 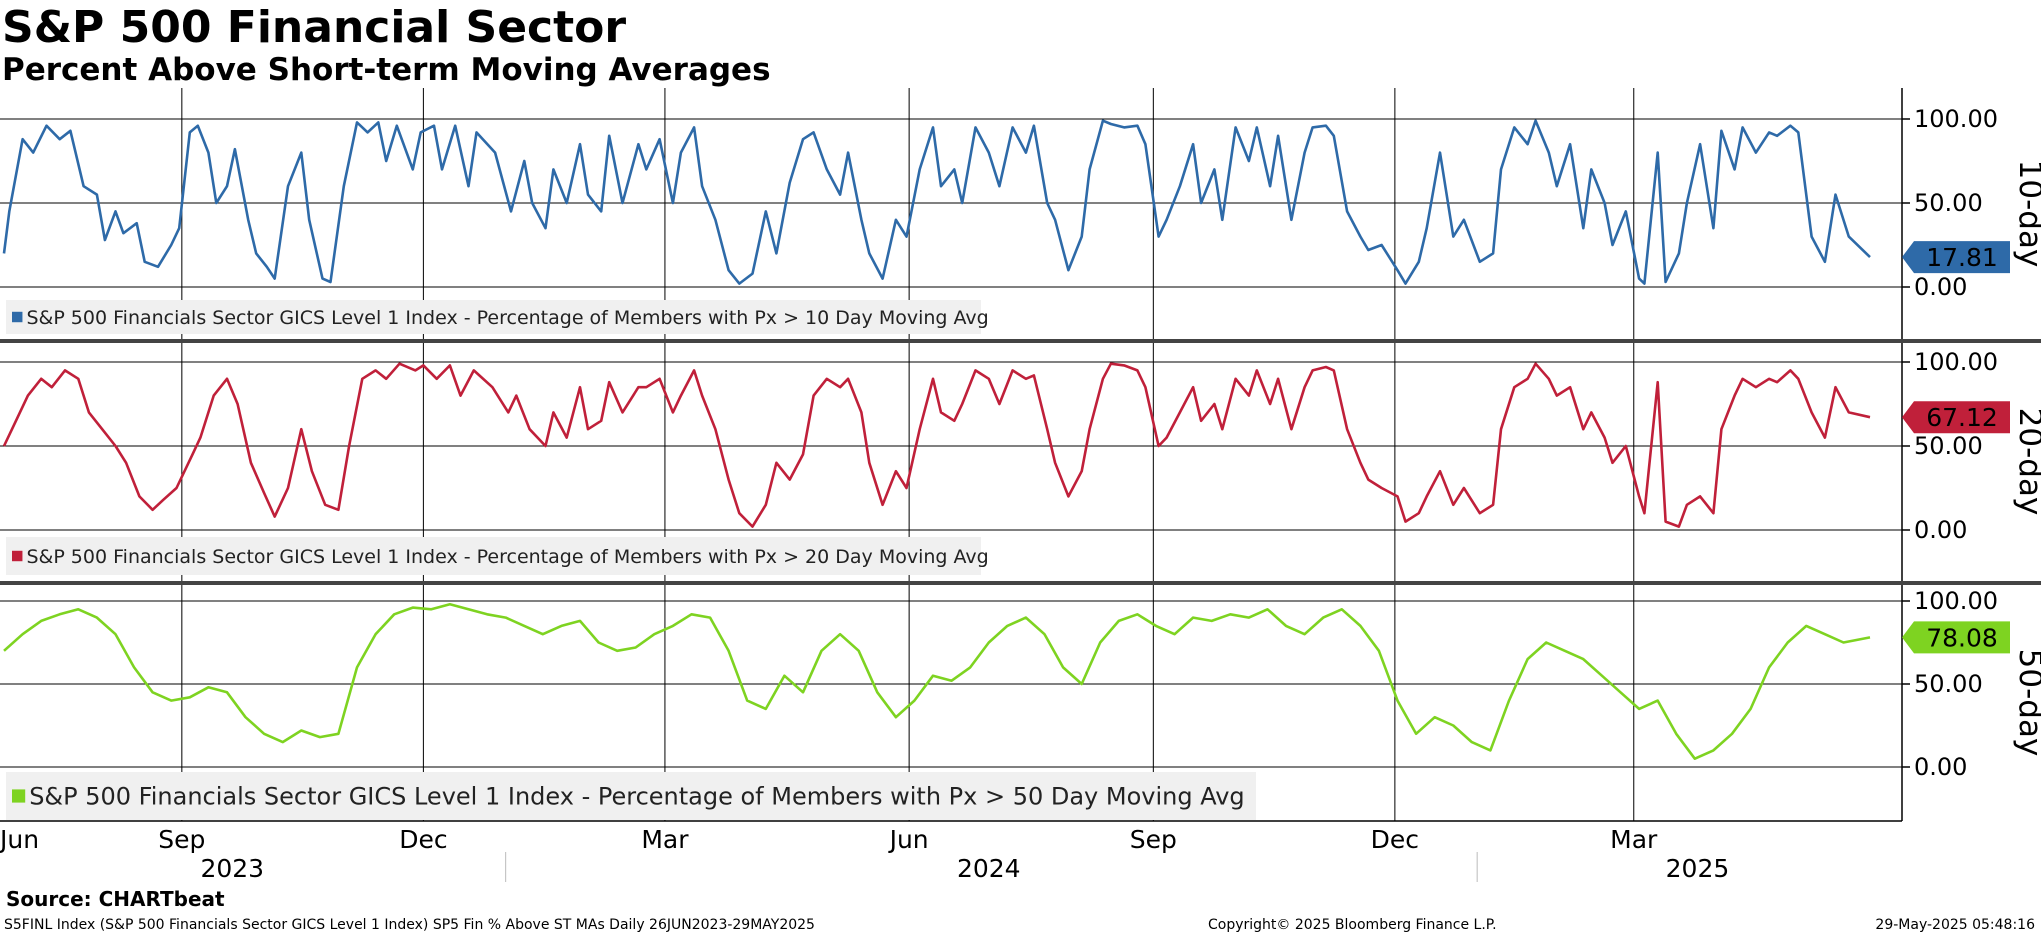 I want to click on last-value-tag: 67.12, so click(x=1956, y=417).